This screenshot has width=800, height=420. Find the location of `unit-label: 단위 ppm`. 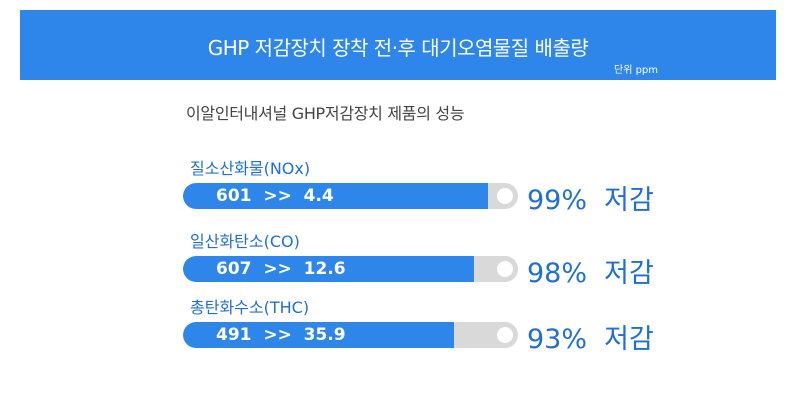

unit-label: 단위 ppm is located at coordinates (636, 70).